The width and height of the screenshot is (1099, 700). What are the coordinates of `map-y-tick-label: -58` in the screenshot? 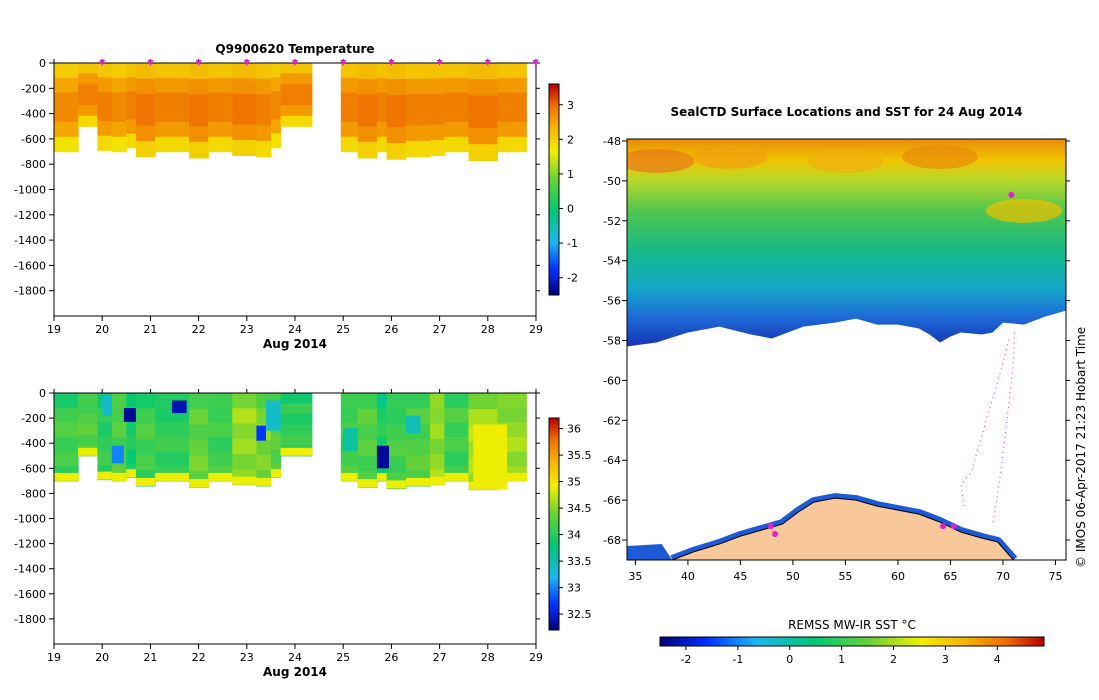 It's located at (612, 341).